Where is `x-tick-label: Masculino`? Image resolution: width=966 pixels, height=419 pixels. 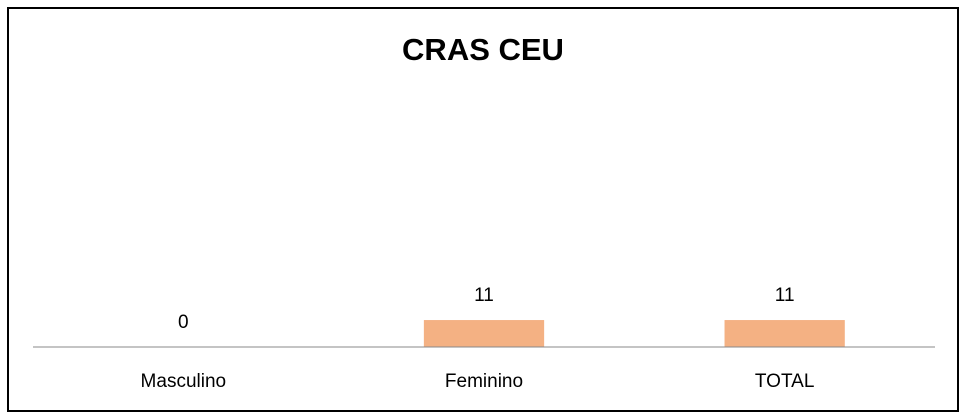
x-tick-label: Masculino is located at coordinates (184, 381).